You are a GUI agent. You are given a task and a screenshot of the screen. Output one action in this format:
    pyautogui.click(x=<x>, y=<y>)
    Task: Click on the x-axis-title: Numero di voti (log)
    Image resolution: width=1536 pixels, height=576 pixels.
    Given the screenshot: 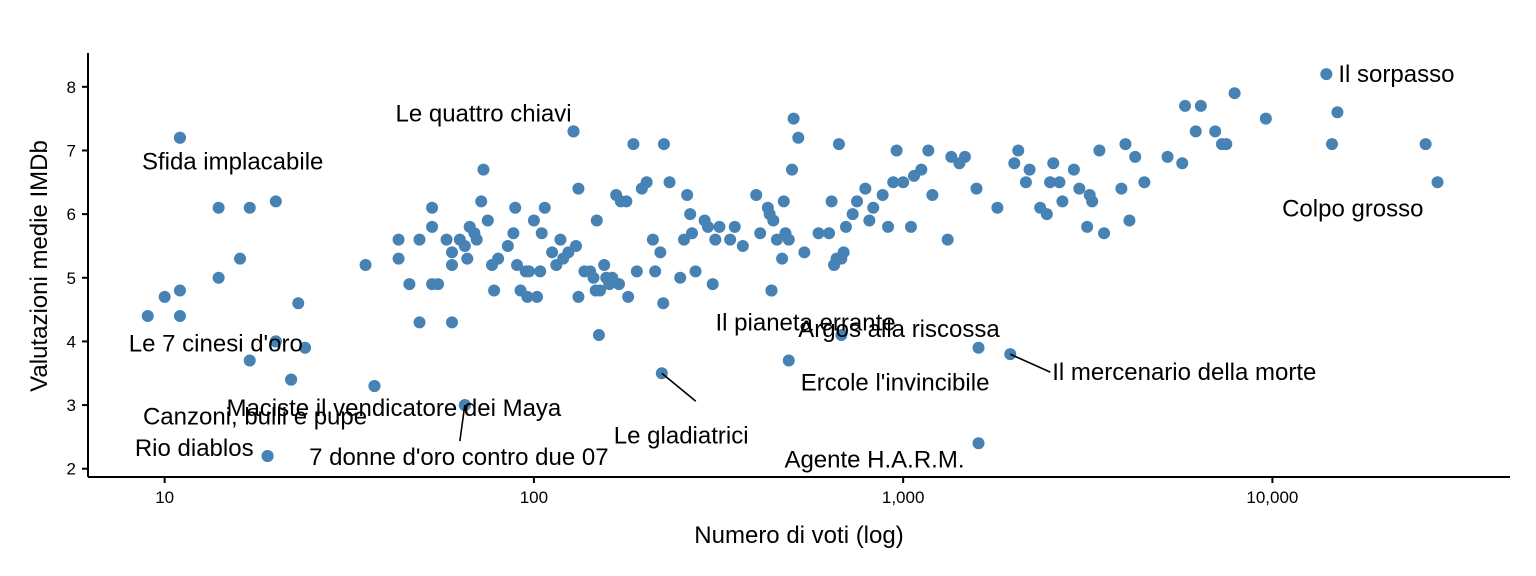 What is the action you would take?
    pyautogui.click(x=798, y=535)
    